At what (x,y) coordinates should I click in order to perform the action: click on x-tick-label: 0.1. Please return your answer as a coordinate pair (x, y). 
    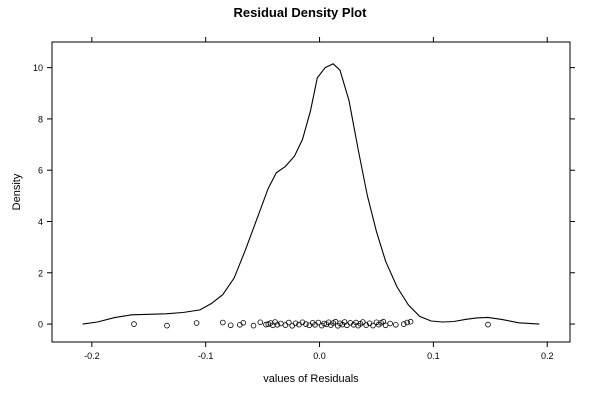
    Looking at the image, I should click on (433, 356).